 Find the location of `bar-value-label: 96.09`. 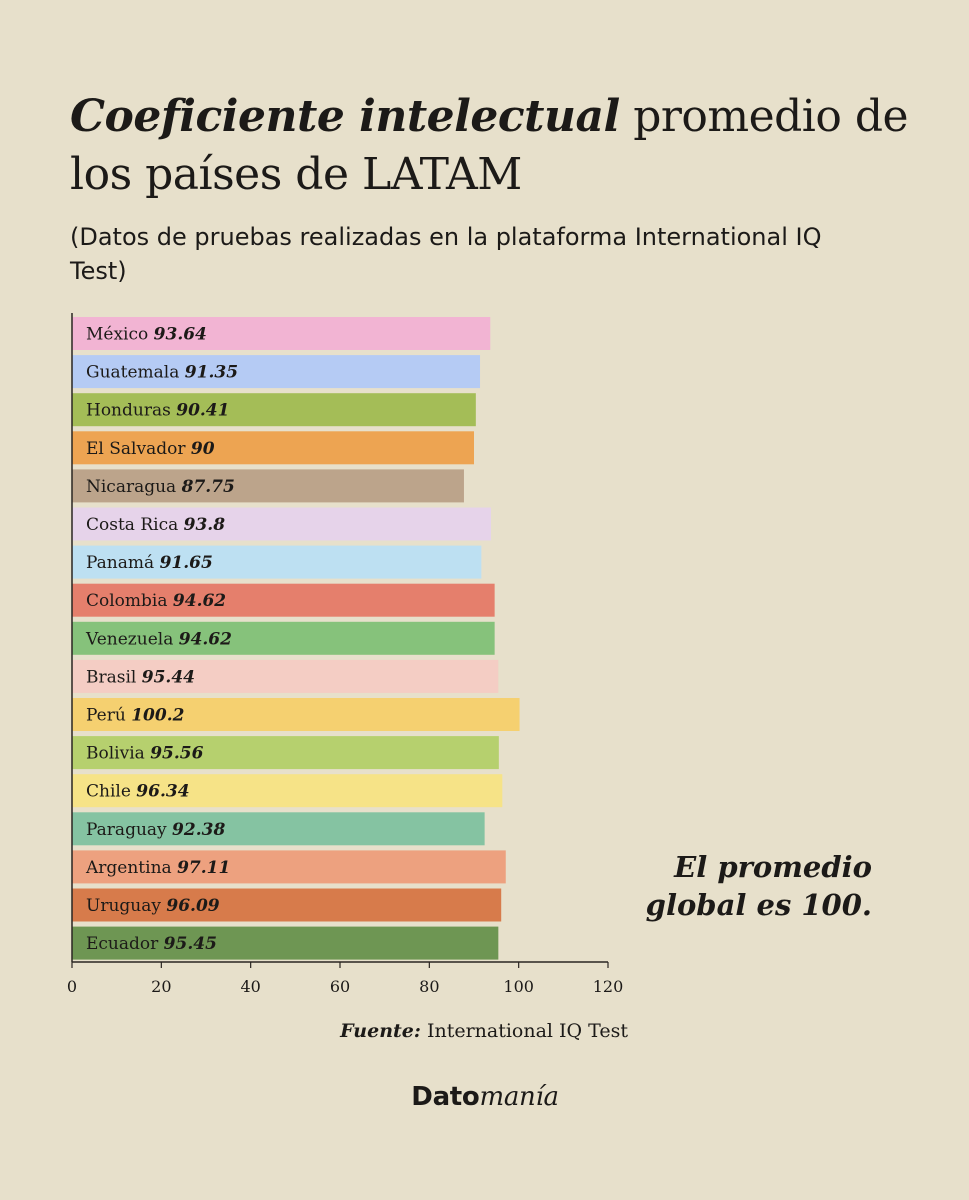

bar-value-label: 96.09 is located at coordinates (192, 906).